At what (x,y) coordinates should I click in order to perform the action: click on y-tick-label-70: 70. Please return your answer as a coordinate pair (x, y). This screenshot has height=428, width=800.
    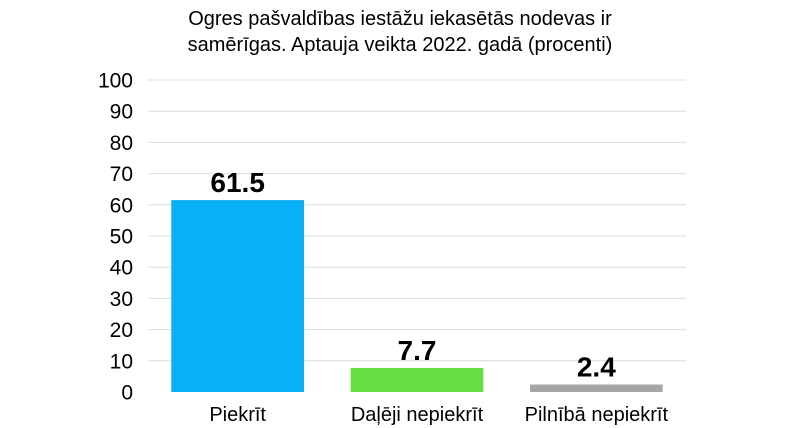
    Looking at the image, I should click on (121, 174).